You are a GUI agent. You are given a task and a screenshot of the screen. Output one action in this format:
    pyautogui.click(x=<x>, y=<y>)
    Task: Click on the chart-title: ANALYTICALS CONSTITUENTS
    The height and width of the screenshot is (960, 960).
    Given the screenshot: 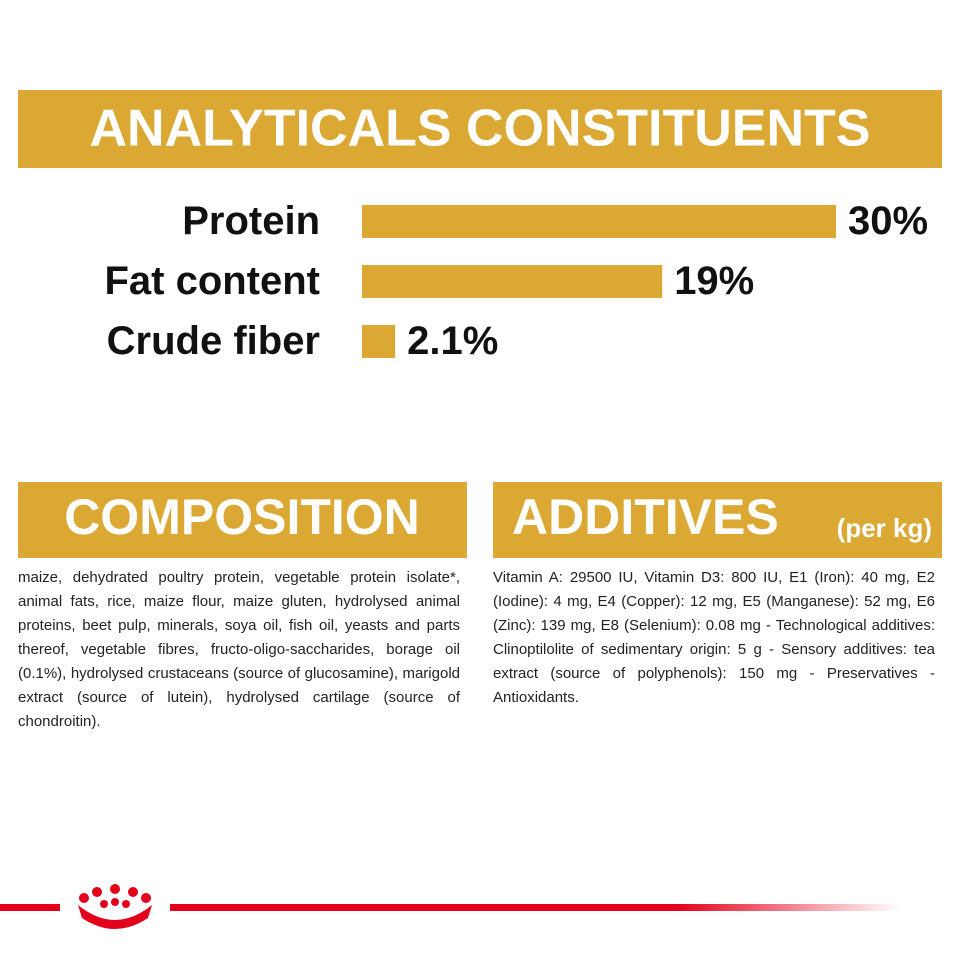 What is the action you would take?
    pyautogui.click(x=480, y=129)
    